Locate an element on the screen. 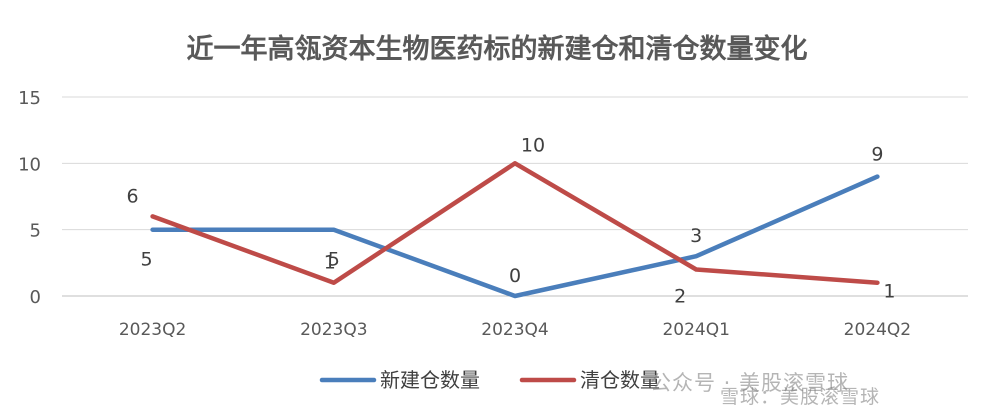 The width and height of the screenshot is (994, 420). y-tick-label: 0 is located at coordinates (35, 297).